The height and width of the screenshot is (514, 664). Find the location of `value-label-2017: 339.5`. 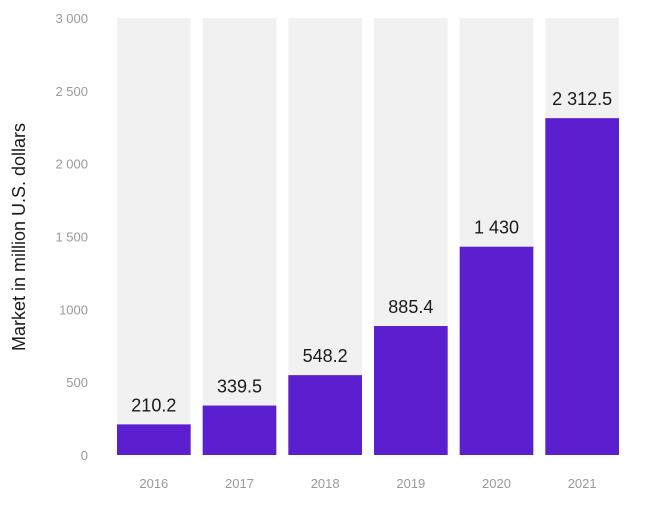

value-label-2017: 339.5 is located at coordinates (239, 387).